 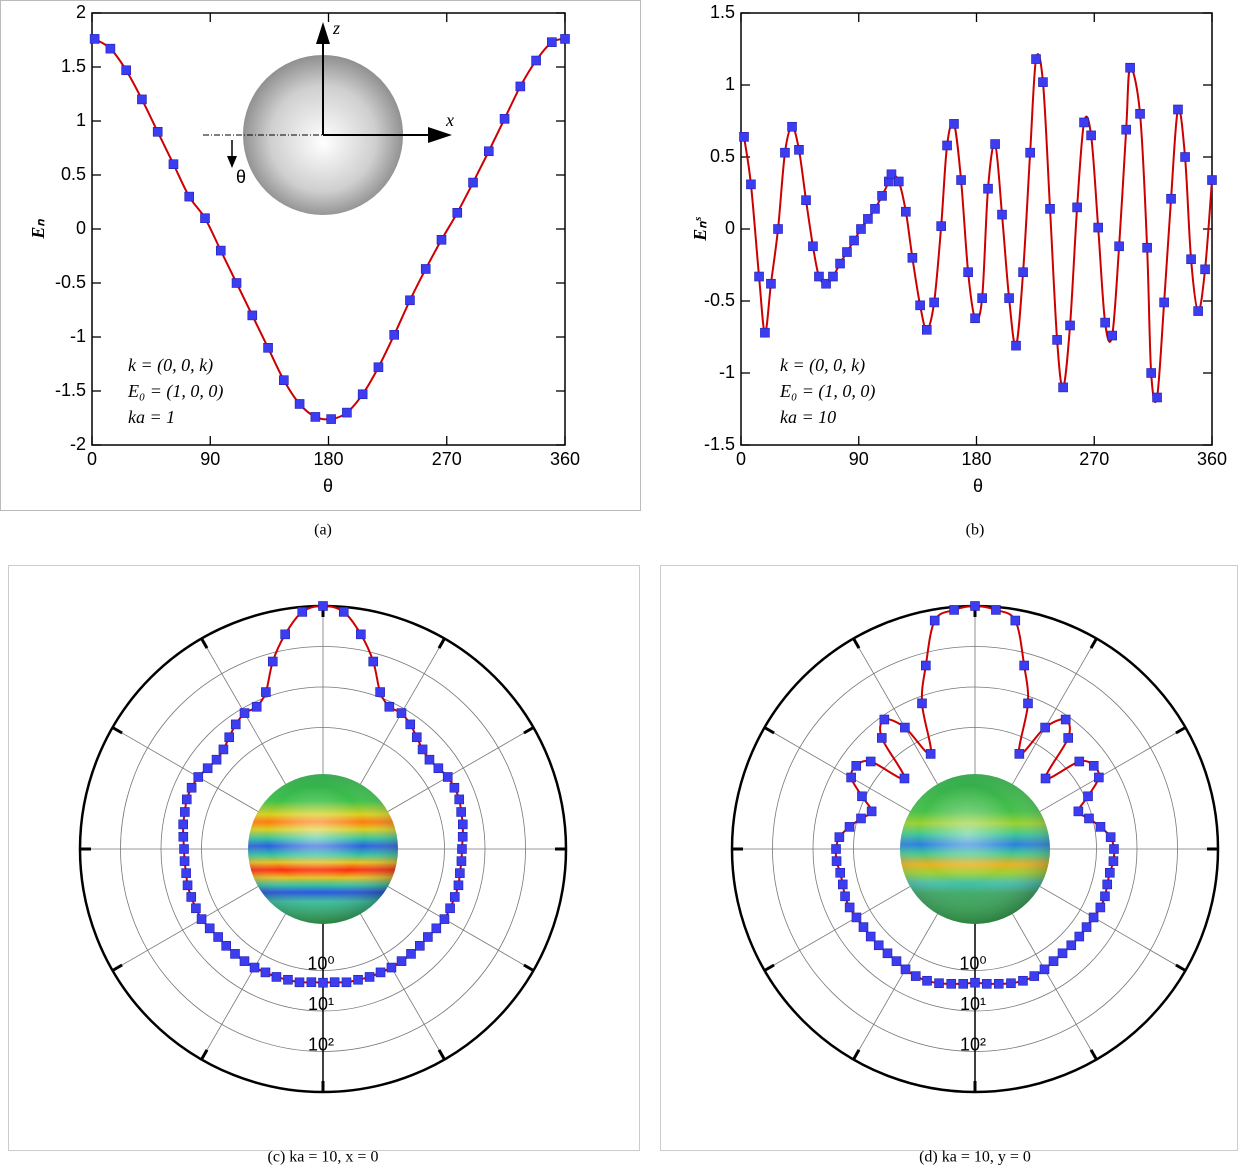 I want to click on plot-frame, so click(x=328, y=229).